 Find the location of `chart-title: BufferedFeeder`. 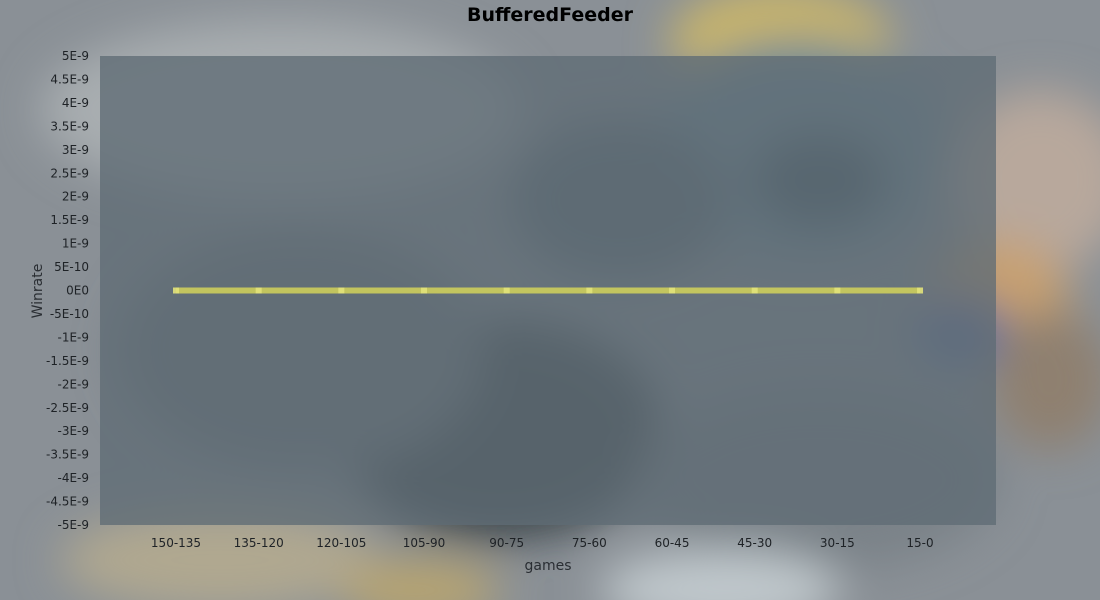

chart-title: BufferedFeeder is located at coordinates (550, 15).